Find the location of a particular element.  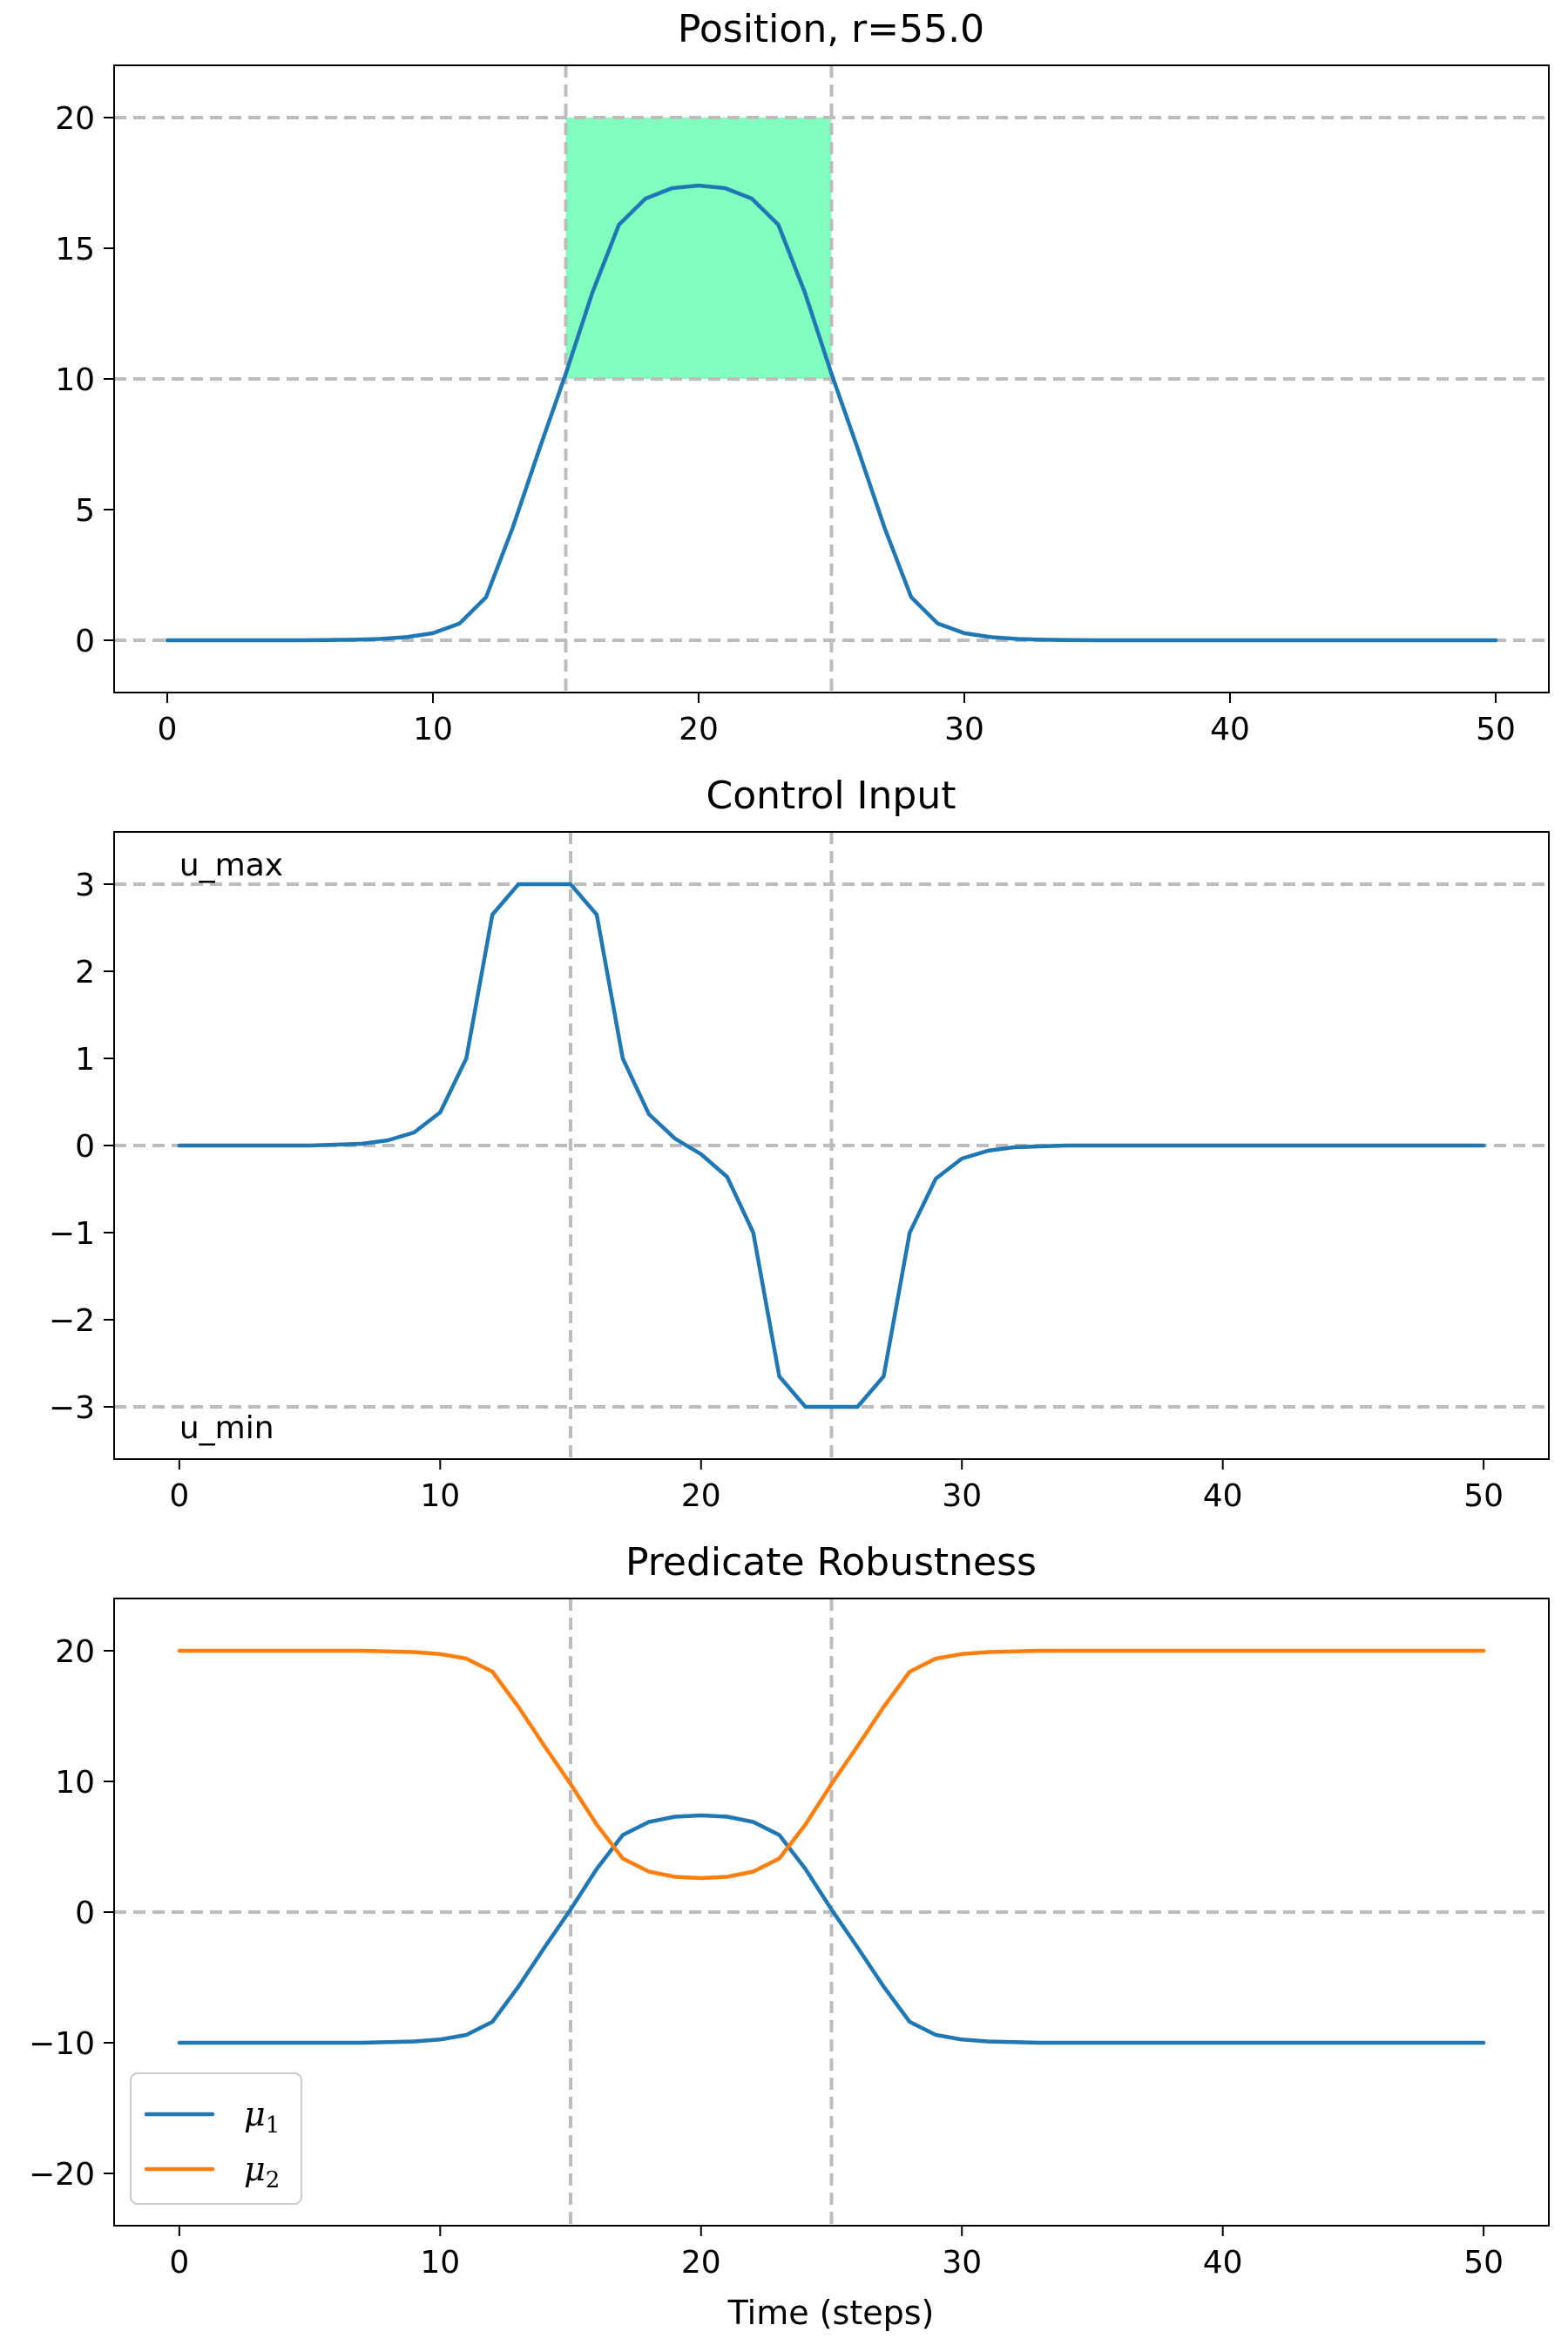

y-tick-label: 5 is located at coordinates (85, 511).